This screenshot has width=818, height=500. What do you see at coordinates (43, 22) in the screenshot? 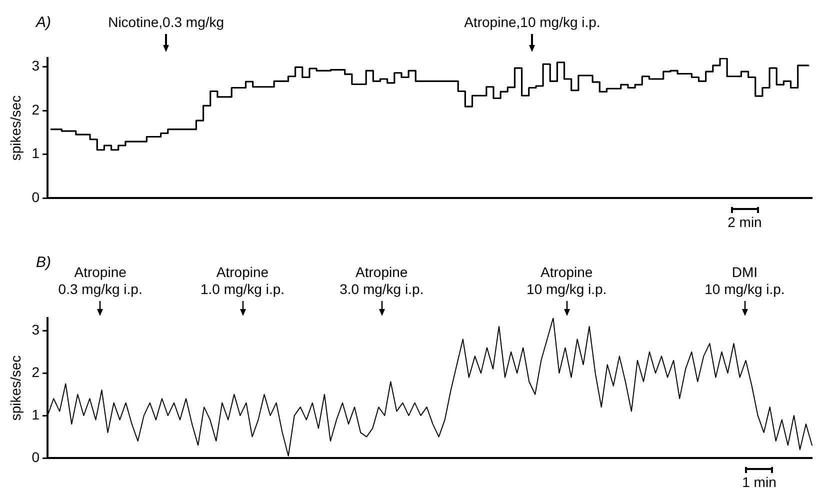
I see `chart-title: A)` at bounding box center [43, 22].